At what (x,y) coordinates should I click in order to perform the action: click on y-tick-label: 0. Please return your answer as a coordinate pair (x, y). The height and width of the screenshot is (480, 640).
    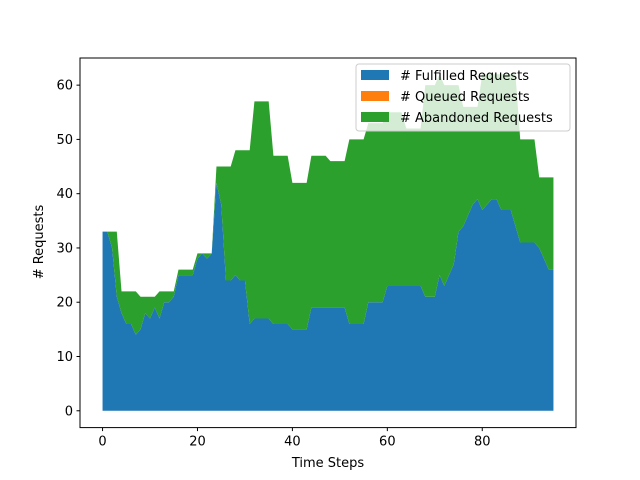
    Looking at the image, I should click on (69, 411).